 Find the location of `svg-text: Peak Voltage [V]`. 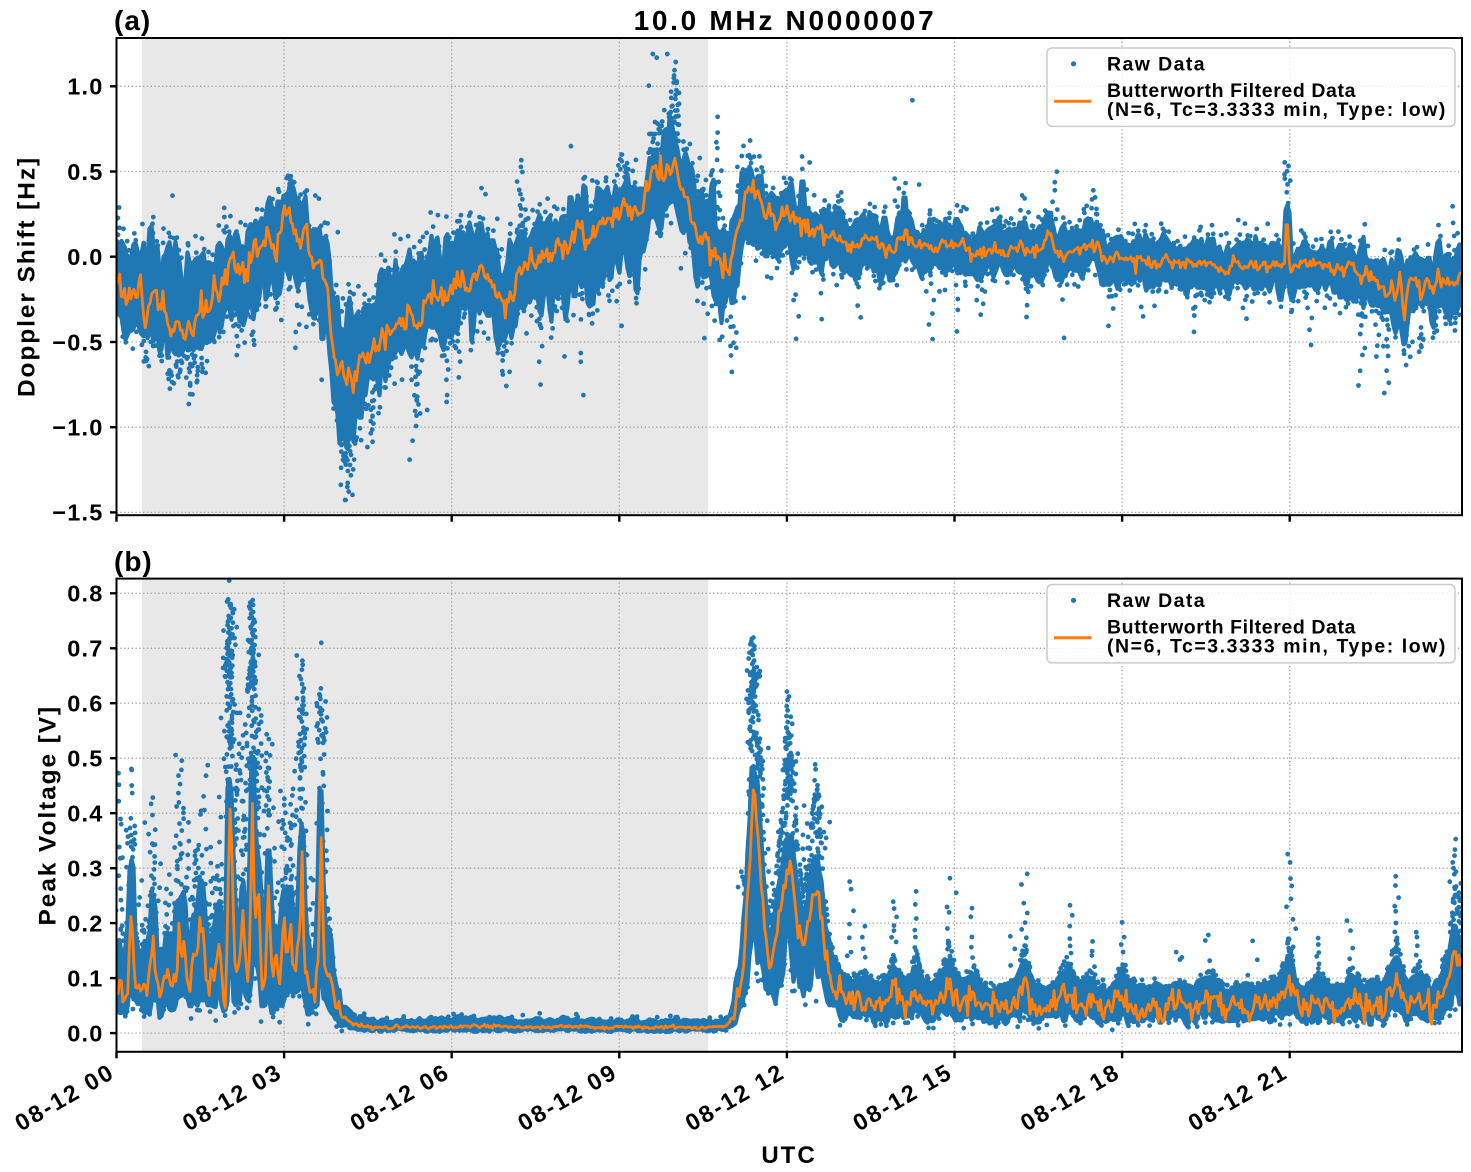

svg-text: Peak Voltage [V] is located at coordinates (48, 815).